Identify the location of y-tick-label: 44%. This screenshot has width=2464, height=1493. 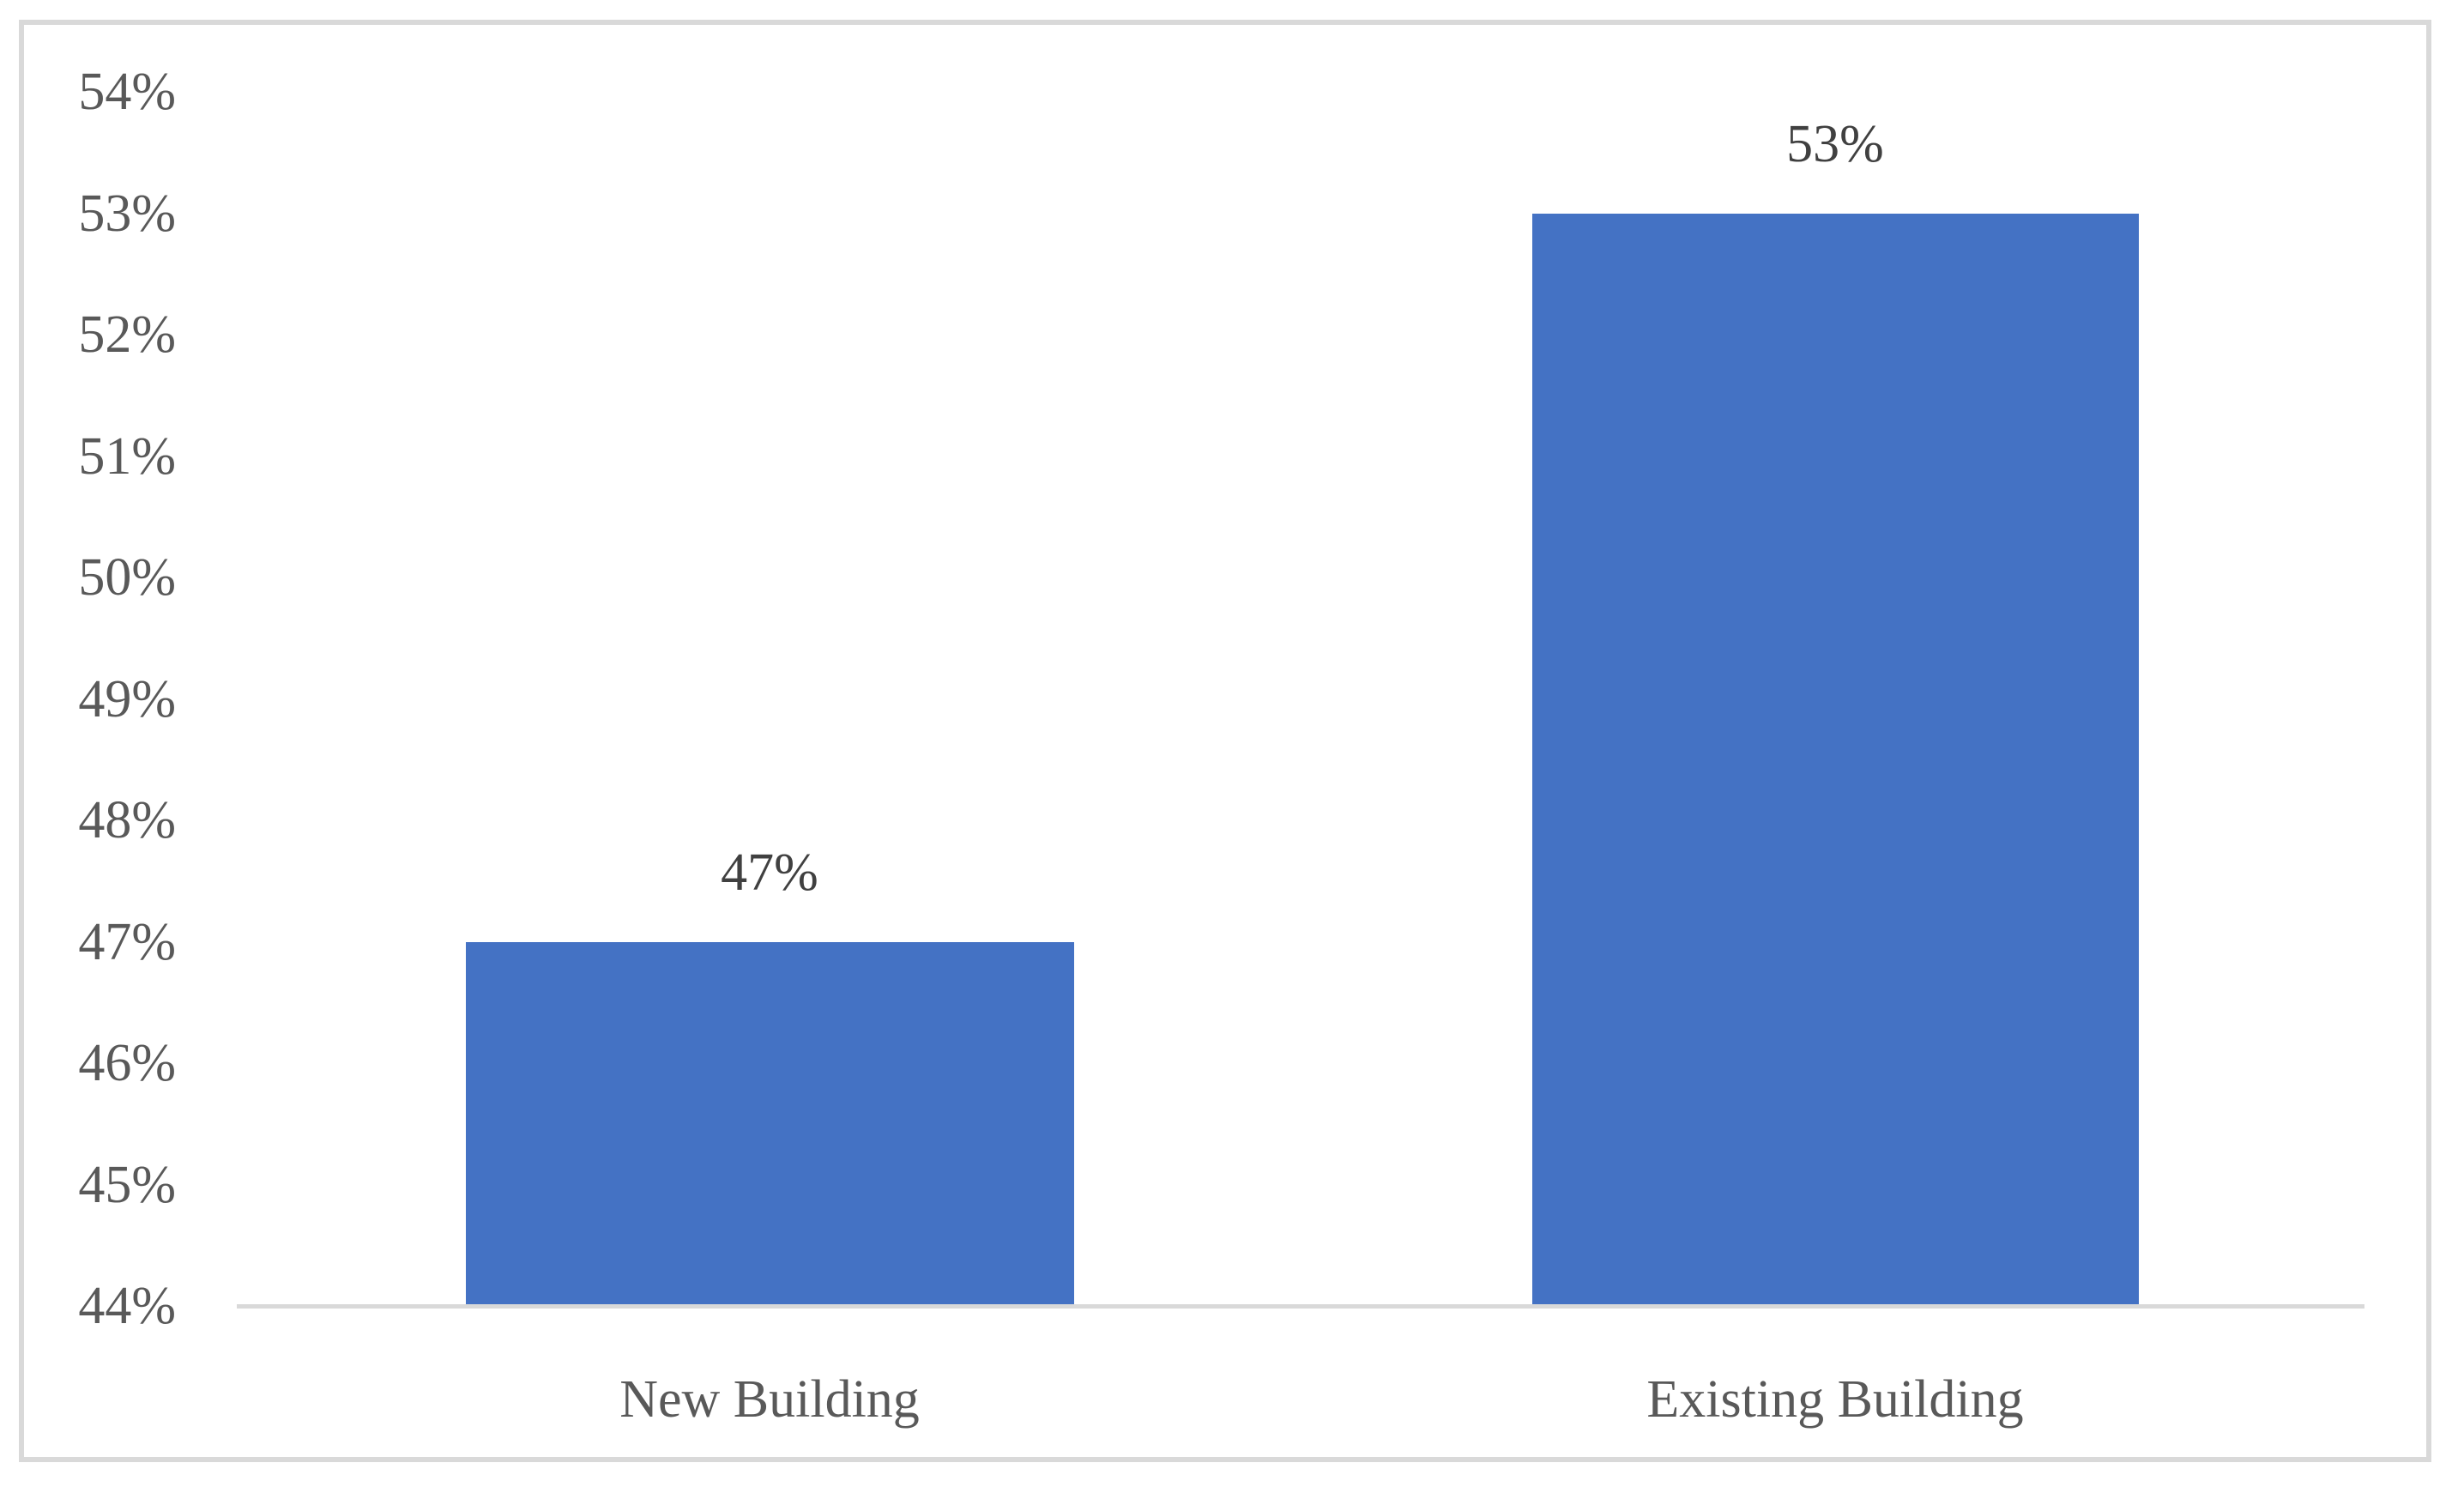
(127, 1306).